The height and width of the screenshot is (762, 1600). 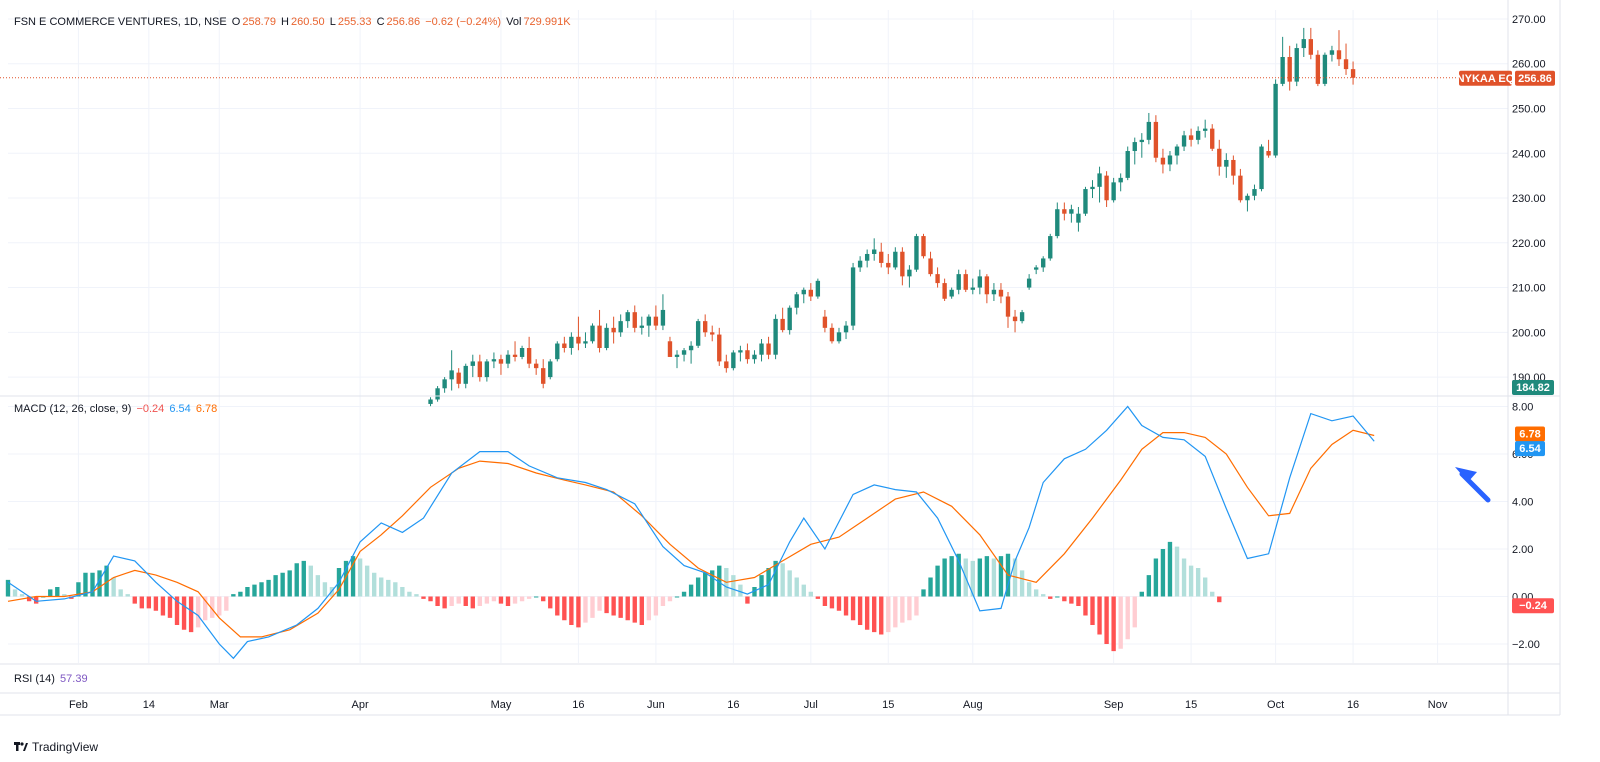 I want to click on tradingview-logo: TradingView, so click(x=56, y=747).